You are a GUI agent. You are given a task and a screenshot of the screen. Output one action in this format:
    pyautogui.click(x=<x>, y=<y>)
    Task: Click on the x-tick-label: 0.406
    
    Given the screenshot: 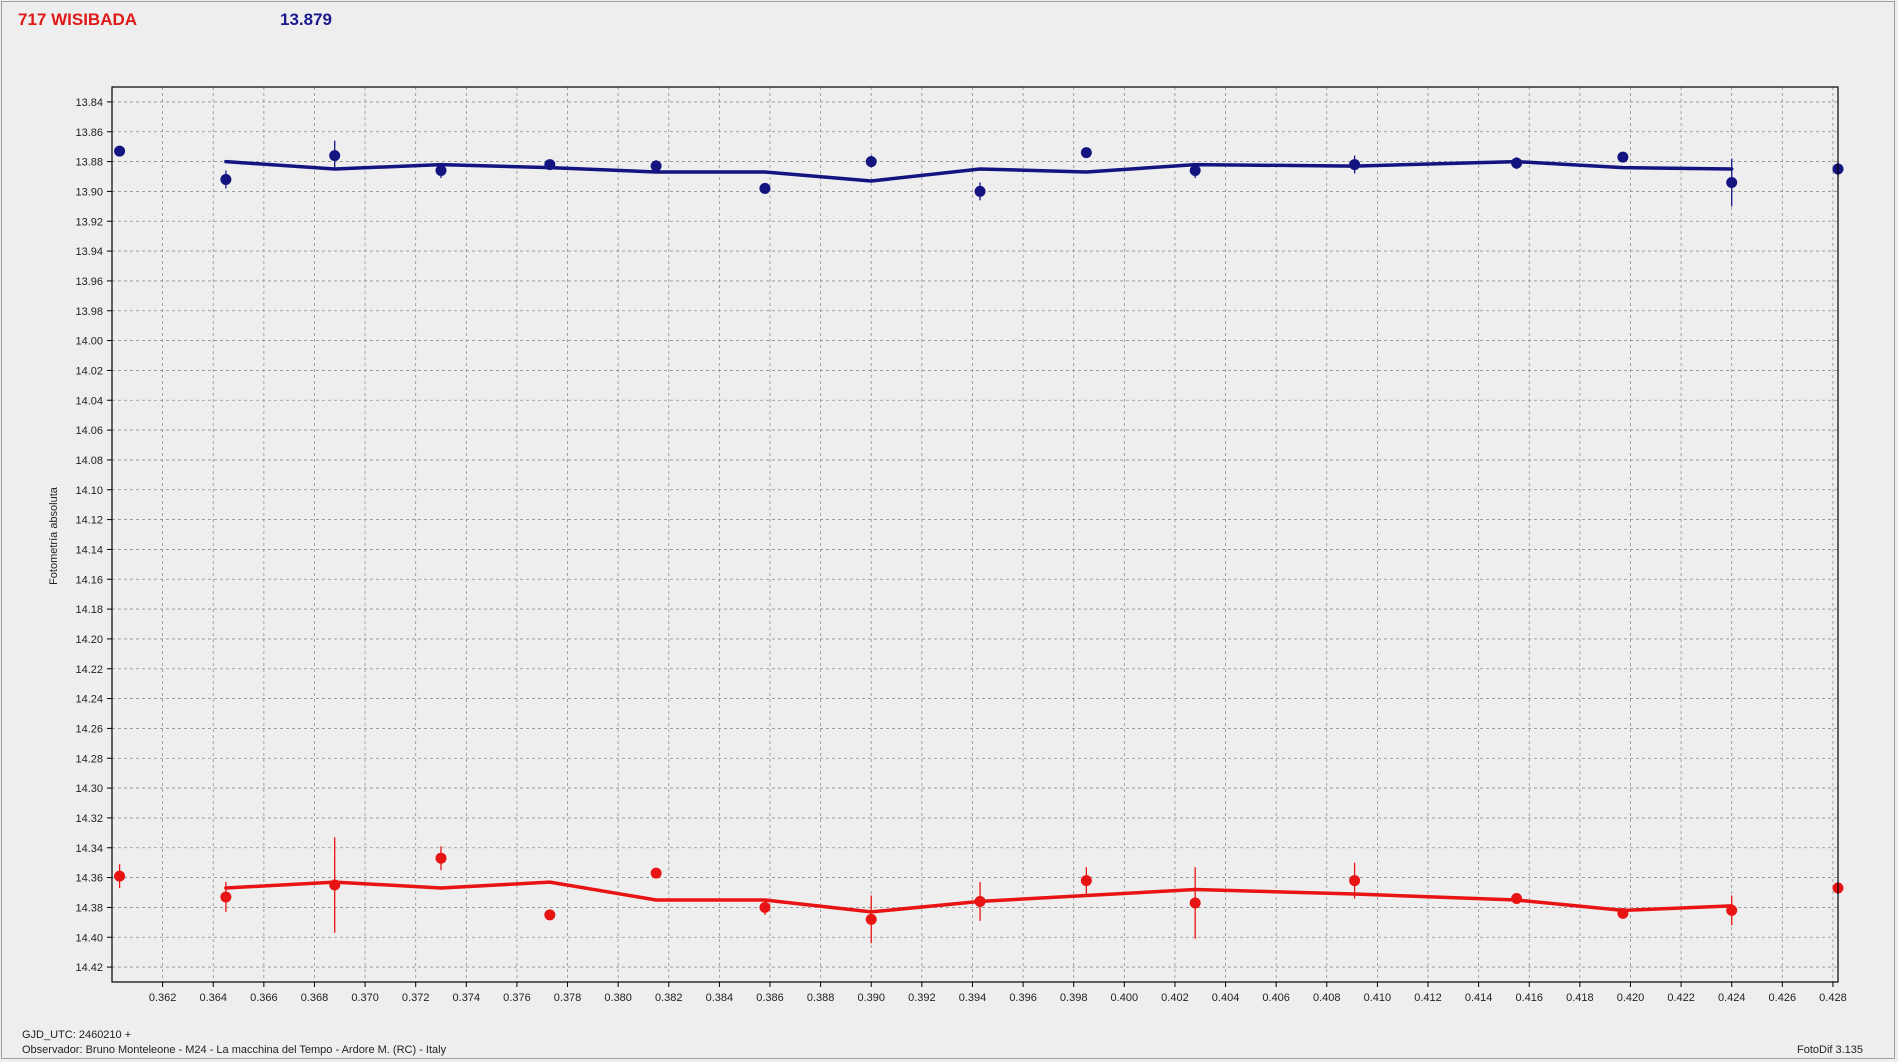 What is the action you would take?
    pyautogui.click(x=1276, y=998)
    